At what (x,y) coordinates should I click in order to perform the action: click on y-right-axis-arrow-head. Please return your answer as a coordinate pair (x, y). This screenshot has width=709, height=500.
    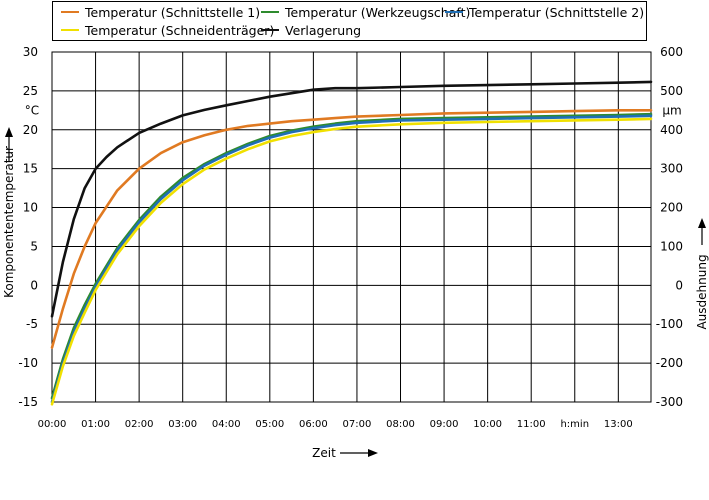
    Looking at the image, I should click on (702, 223).